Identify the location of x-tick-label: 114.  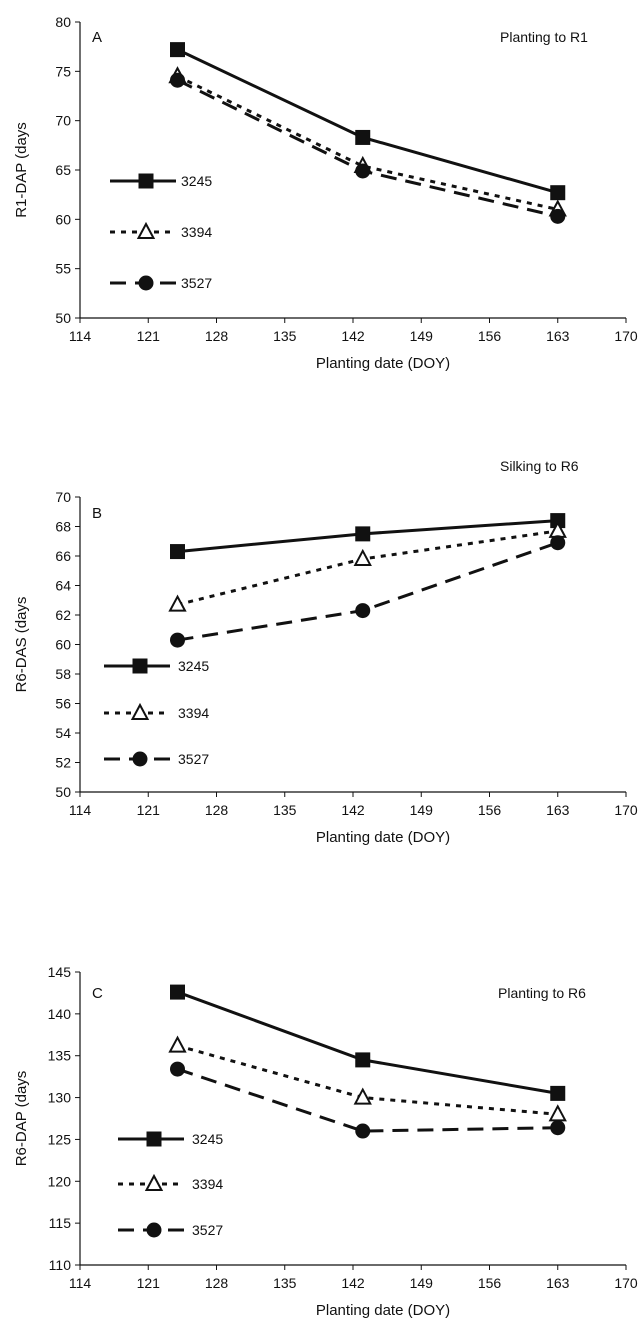
(80, 810).